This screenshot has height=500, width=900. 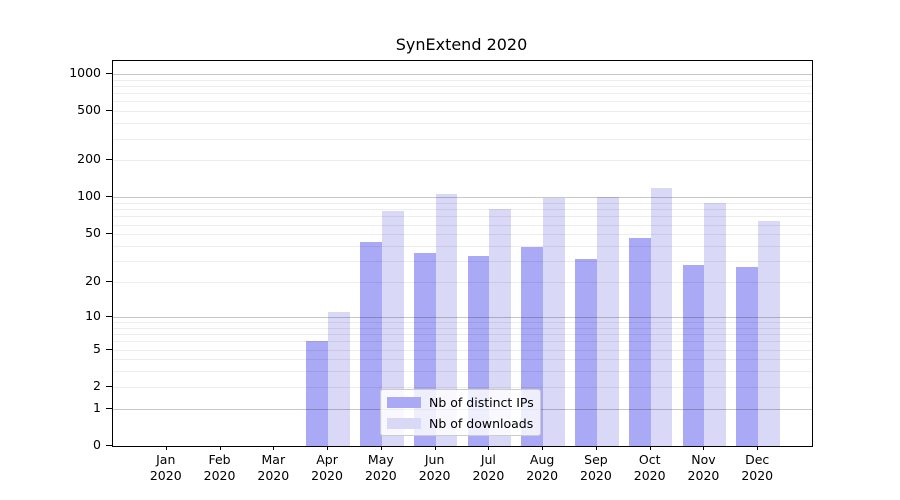 I want to click on legend-label-downloads: Nb of downloads, so click(x=481, y=423).